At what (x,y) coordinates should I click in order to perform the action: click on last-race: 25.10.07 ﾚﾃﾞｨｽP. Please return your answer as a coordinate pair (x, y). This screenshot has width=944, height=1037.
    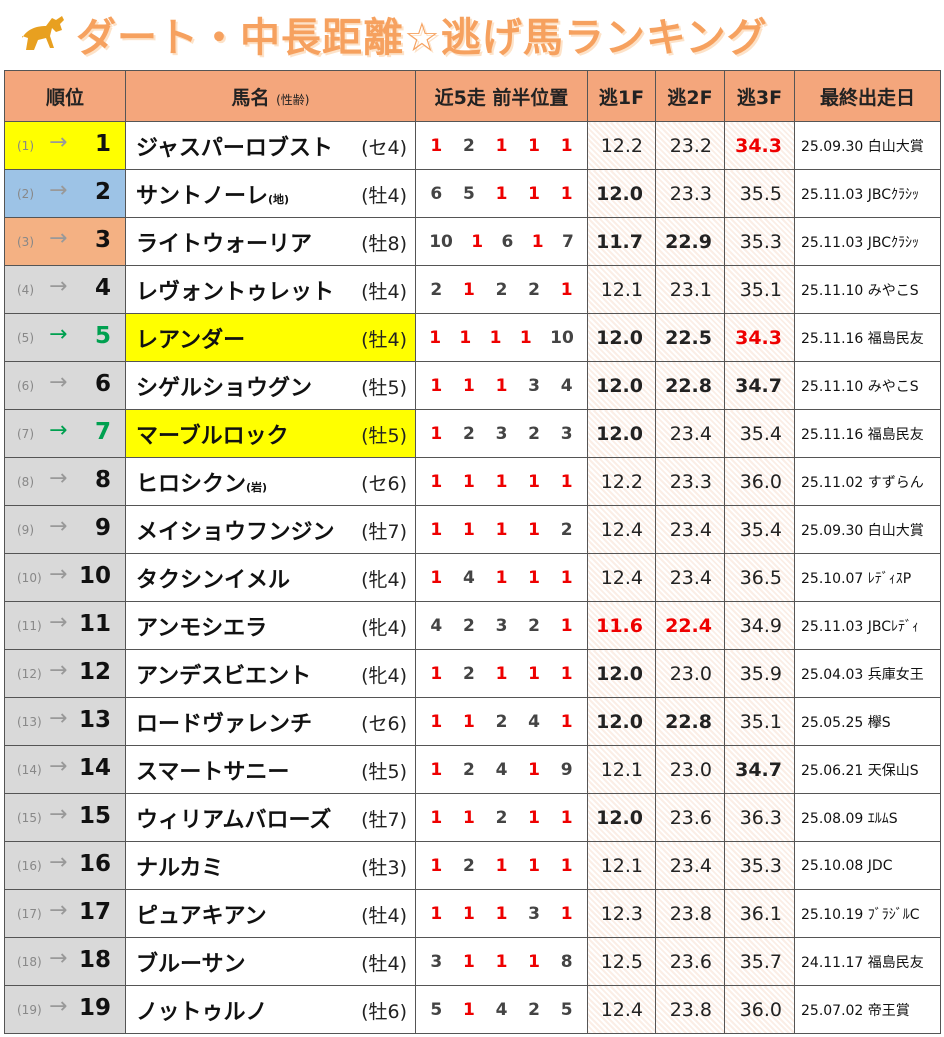
    Looking at the image, I should click on (867, 577).